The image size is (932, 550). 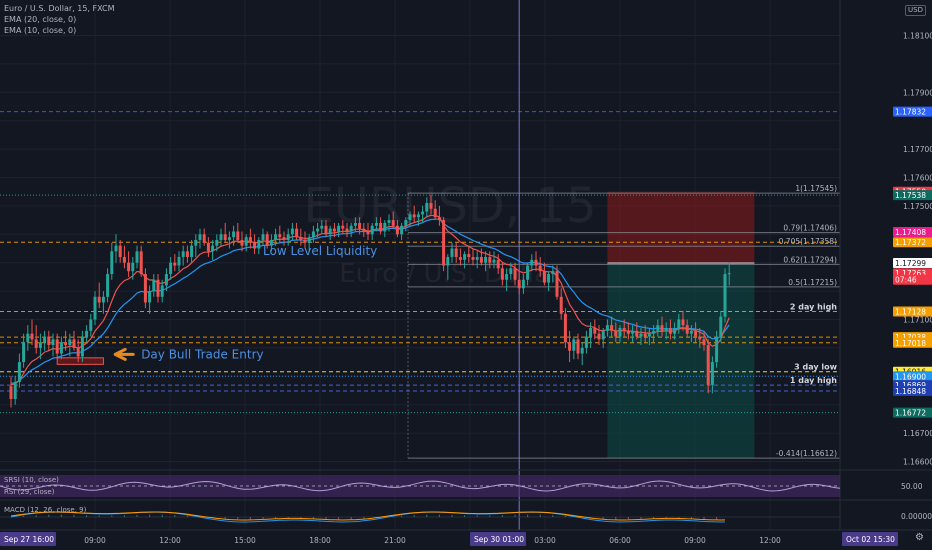 I want to click on rsi-line, so click(x=420, y=486).